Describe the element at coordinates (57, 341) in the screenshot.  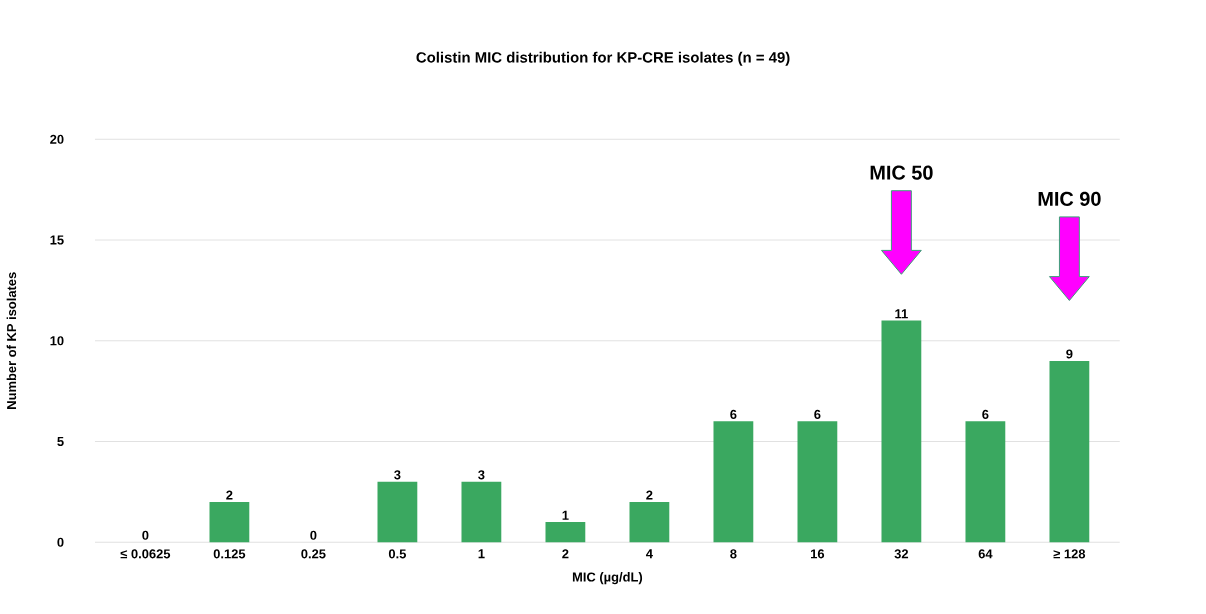
I see `y-tick-label: 10` at that location.